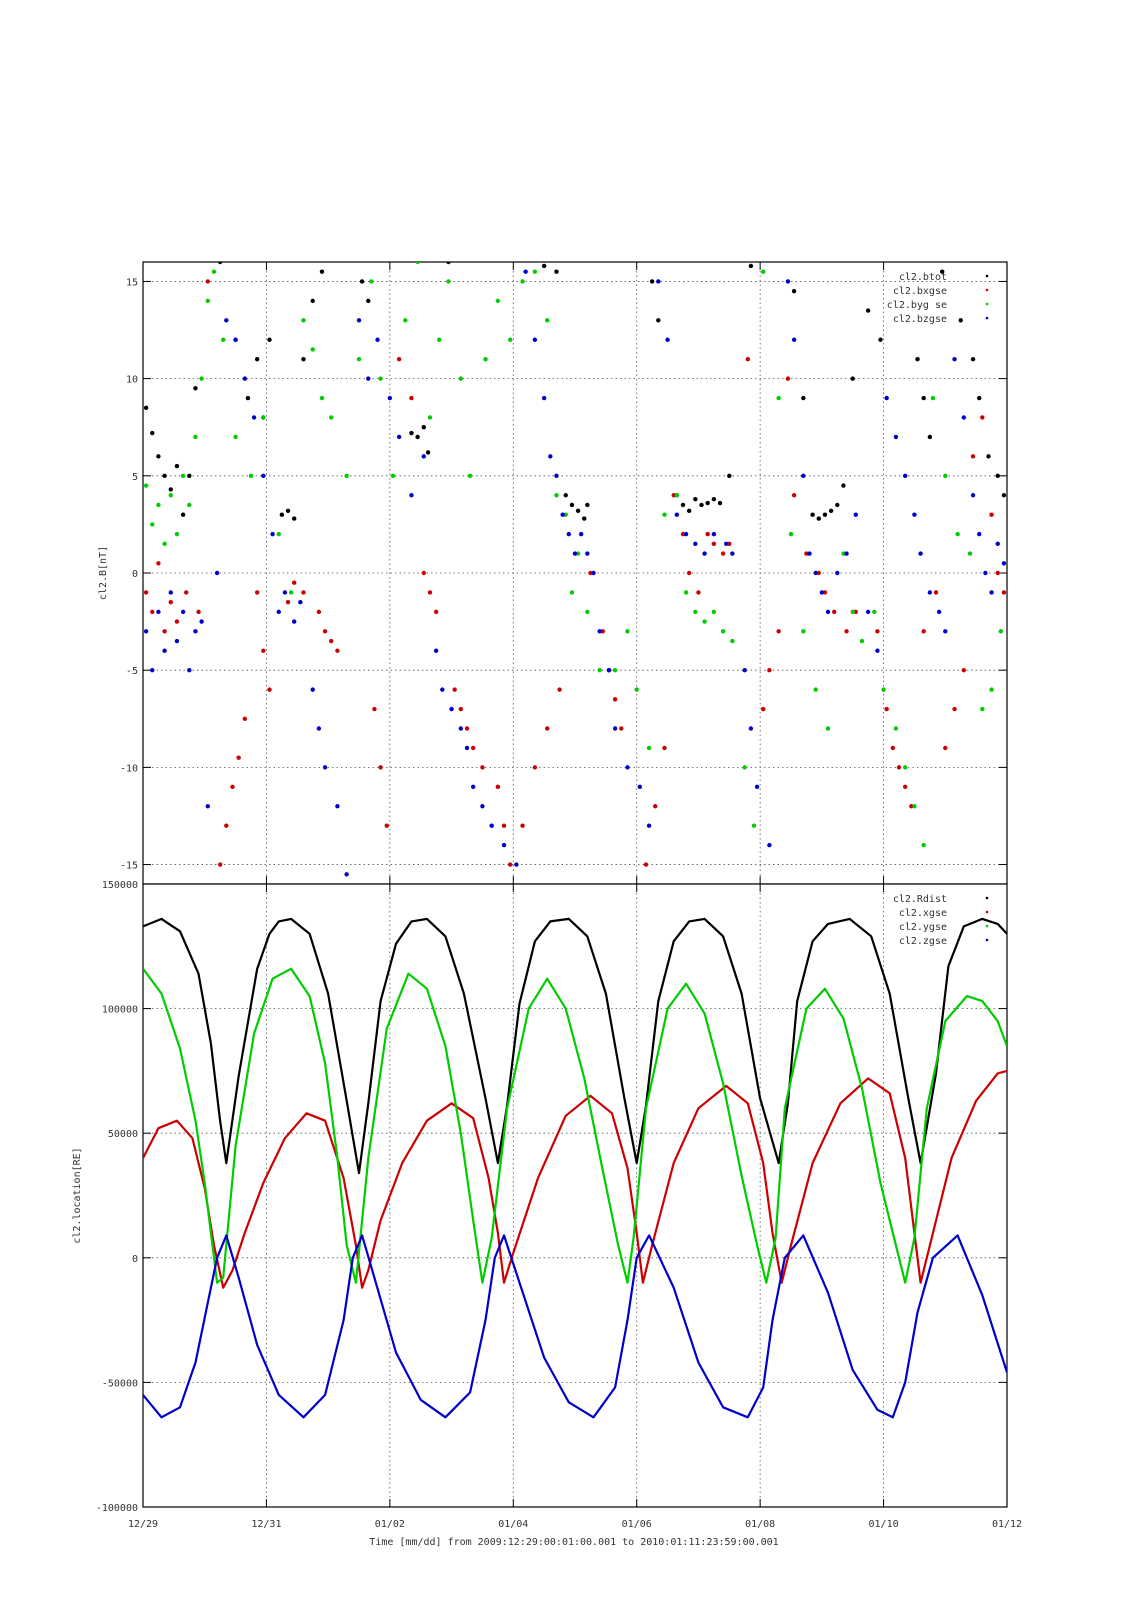  I want to click on y-tick-label: -15, so click(129, 866).